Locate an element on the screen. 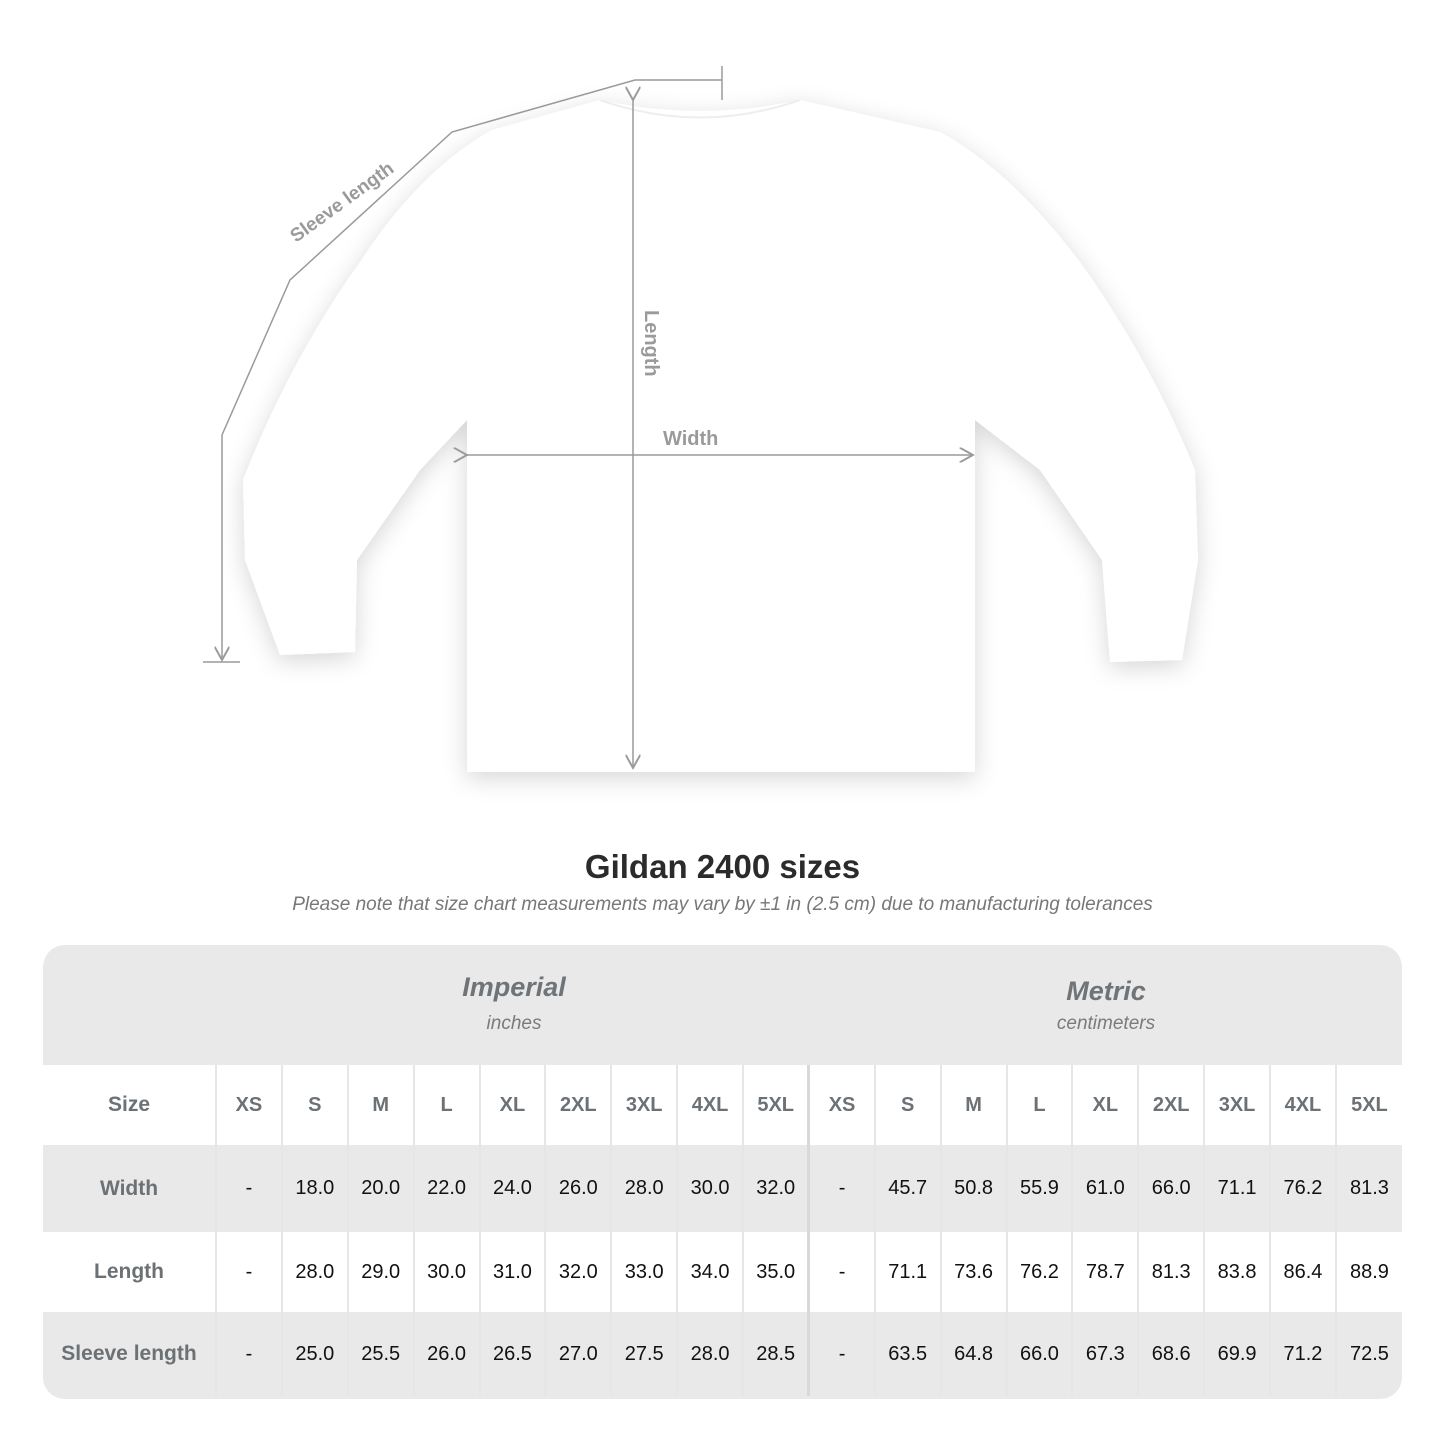 This screenshot has height=1445, width=1445. table-cell: 68.6 is located at coordinates (1171, 1354).